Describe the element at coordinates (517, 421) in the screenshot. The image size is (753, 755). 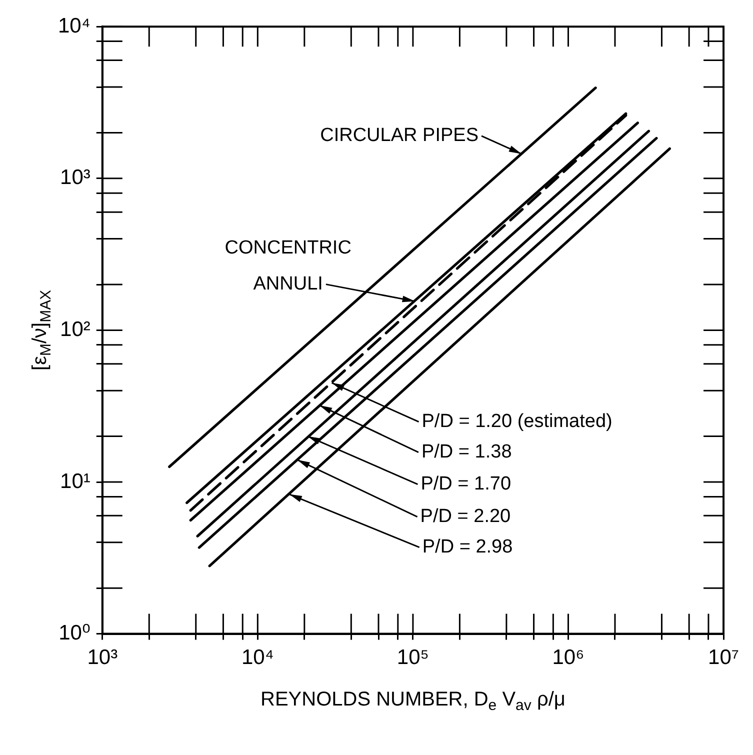
I see `annotation: P/D = 1.20 (estimated)` at that location.